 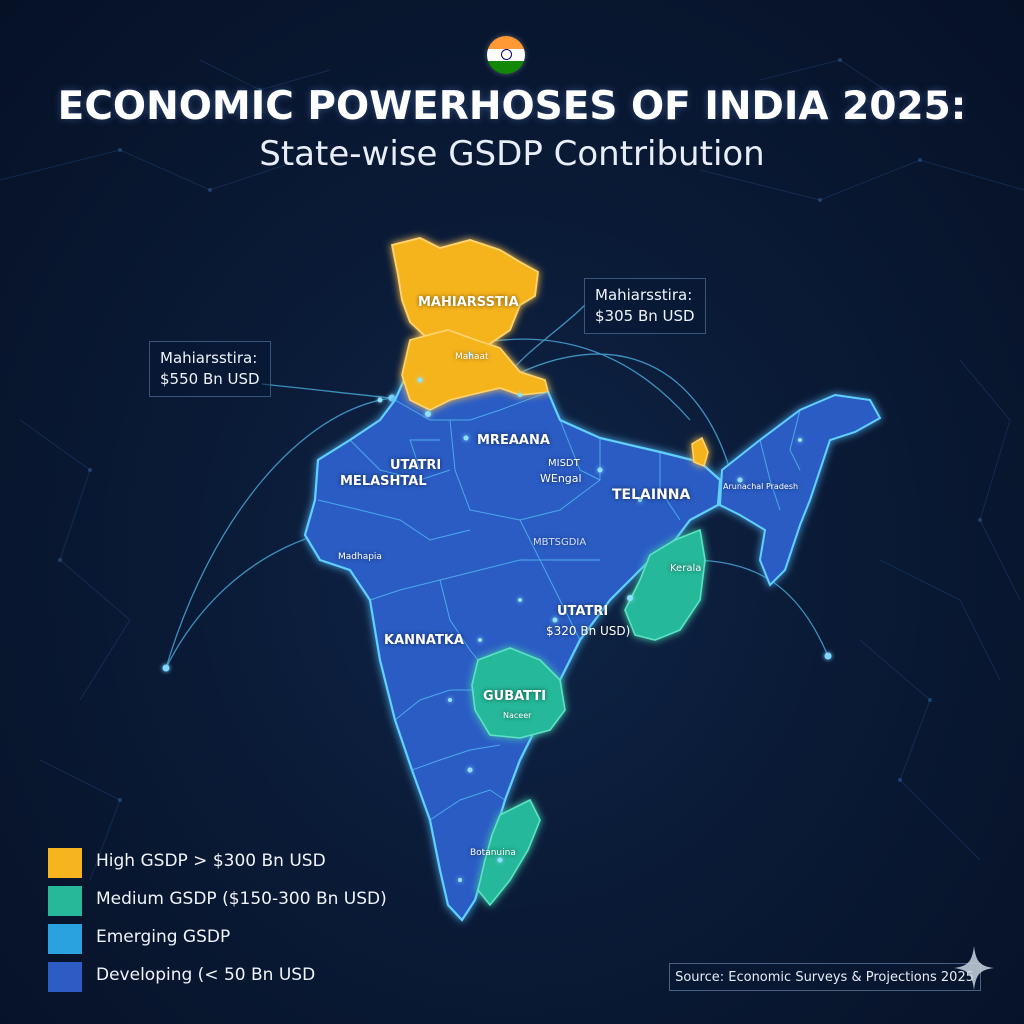 What do you see at coordinates (686, 568) in the screenshot?
I see `map-label-kerala: Kerala` at bounding box center [686, 568].